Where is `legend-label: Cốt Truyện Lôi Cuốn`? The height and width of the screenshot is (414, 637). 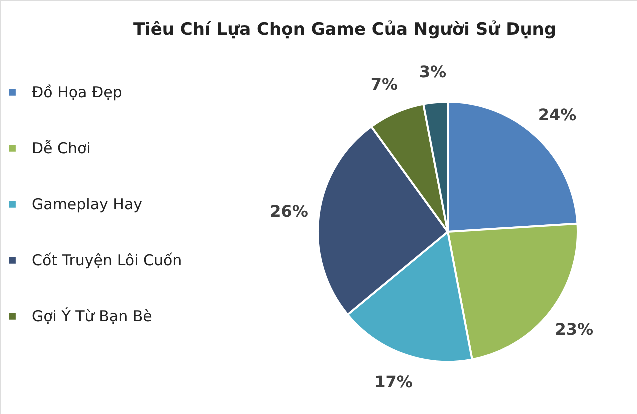 legend-label: Cốt Truyện Lôi Cuốn is located at coordinates (107, 261).